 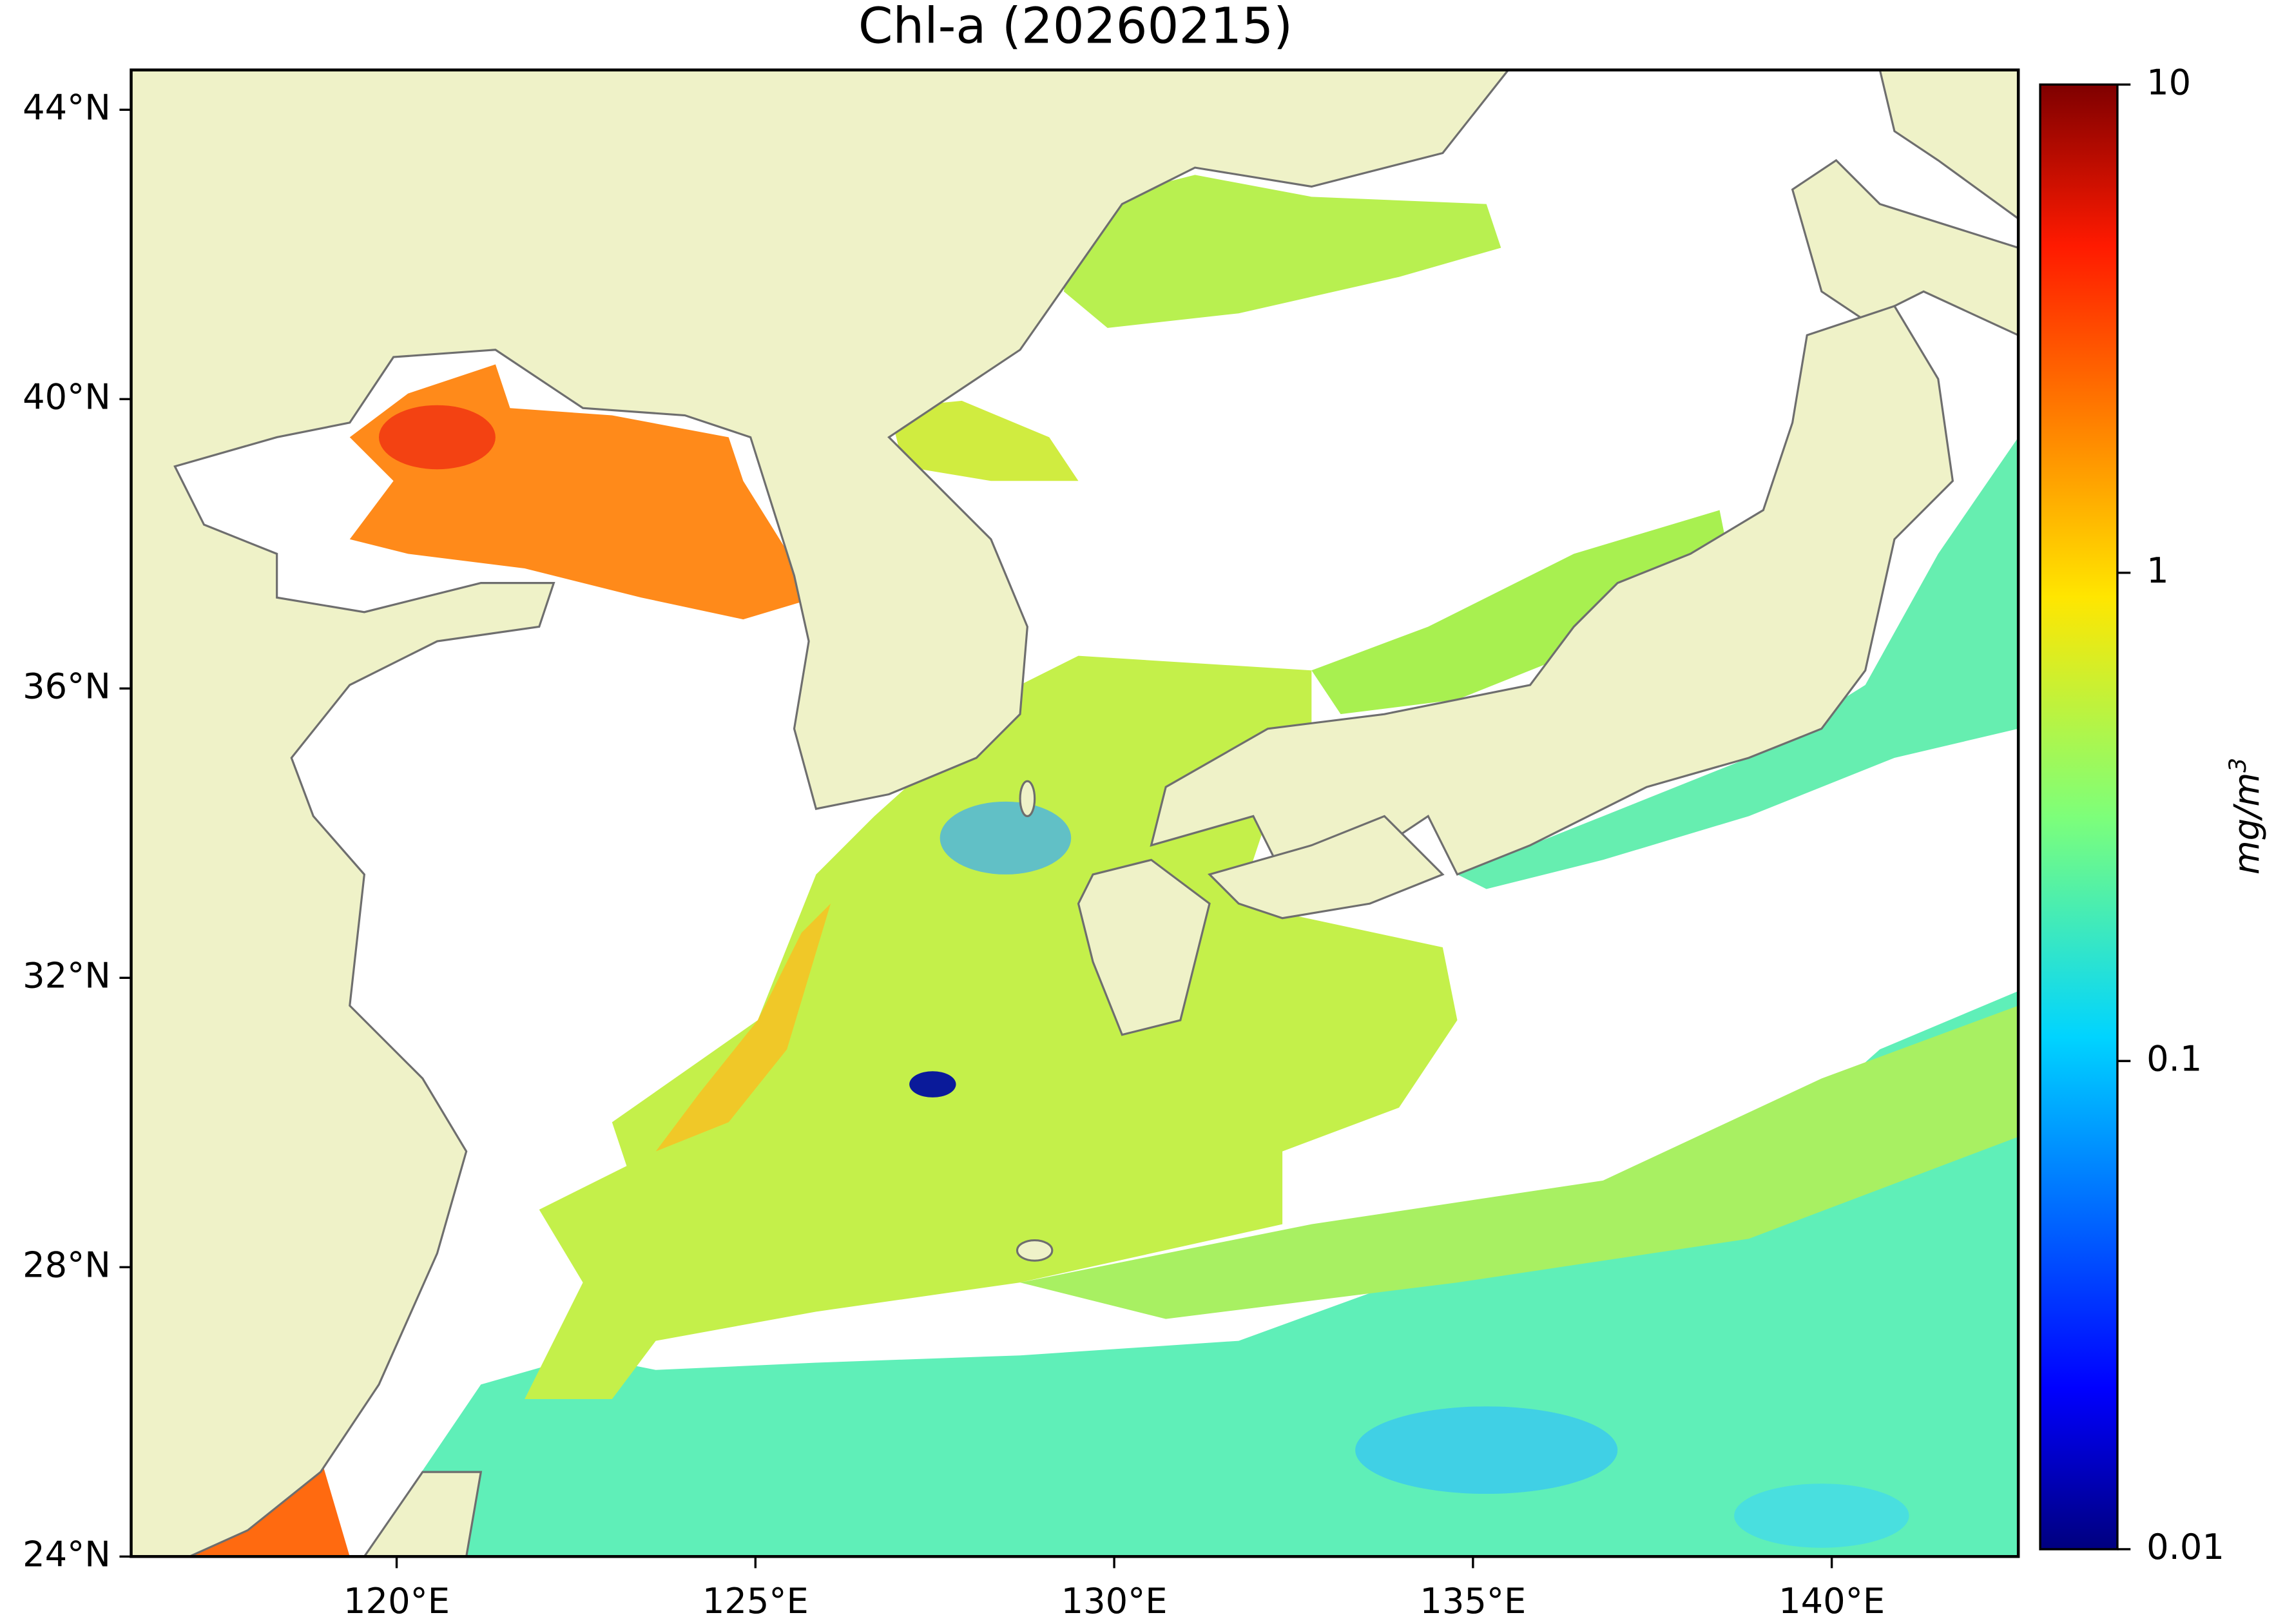 I want to click on x-tick-label: 120°E, so click(x=396, y=1601).